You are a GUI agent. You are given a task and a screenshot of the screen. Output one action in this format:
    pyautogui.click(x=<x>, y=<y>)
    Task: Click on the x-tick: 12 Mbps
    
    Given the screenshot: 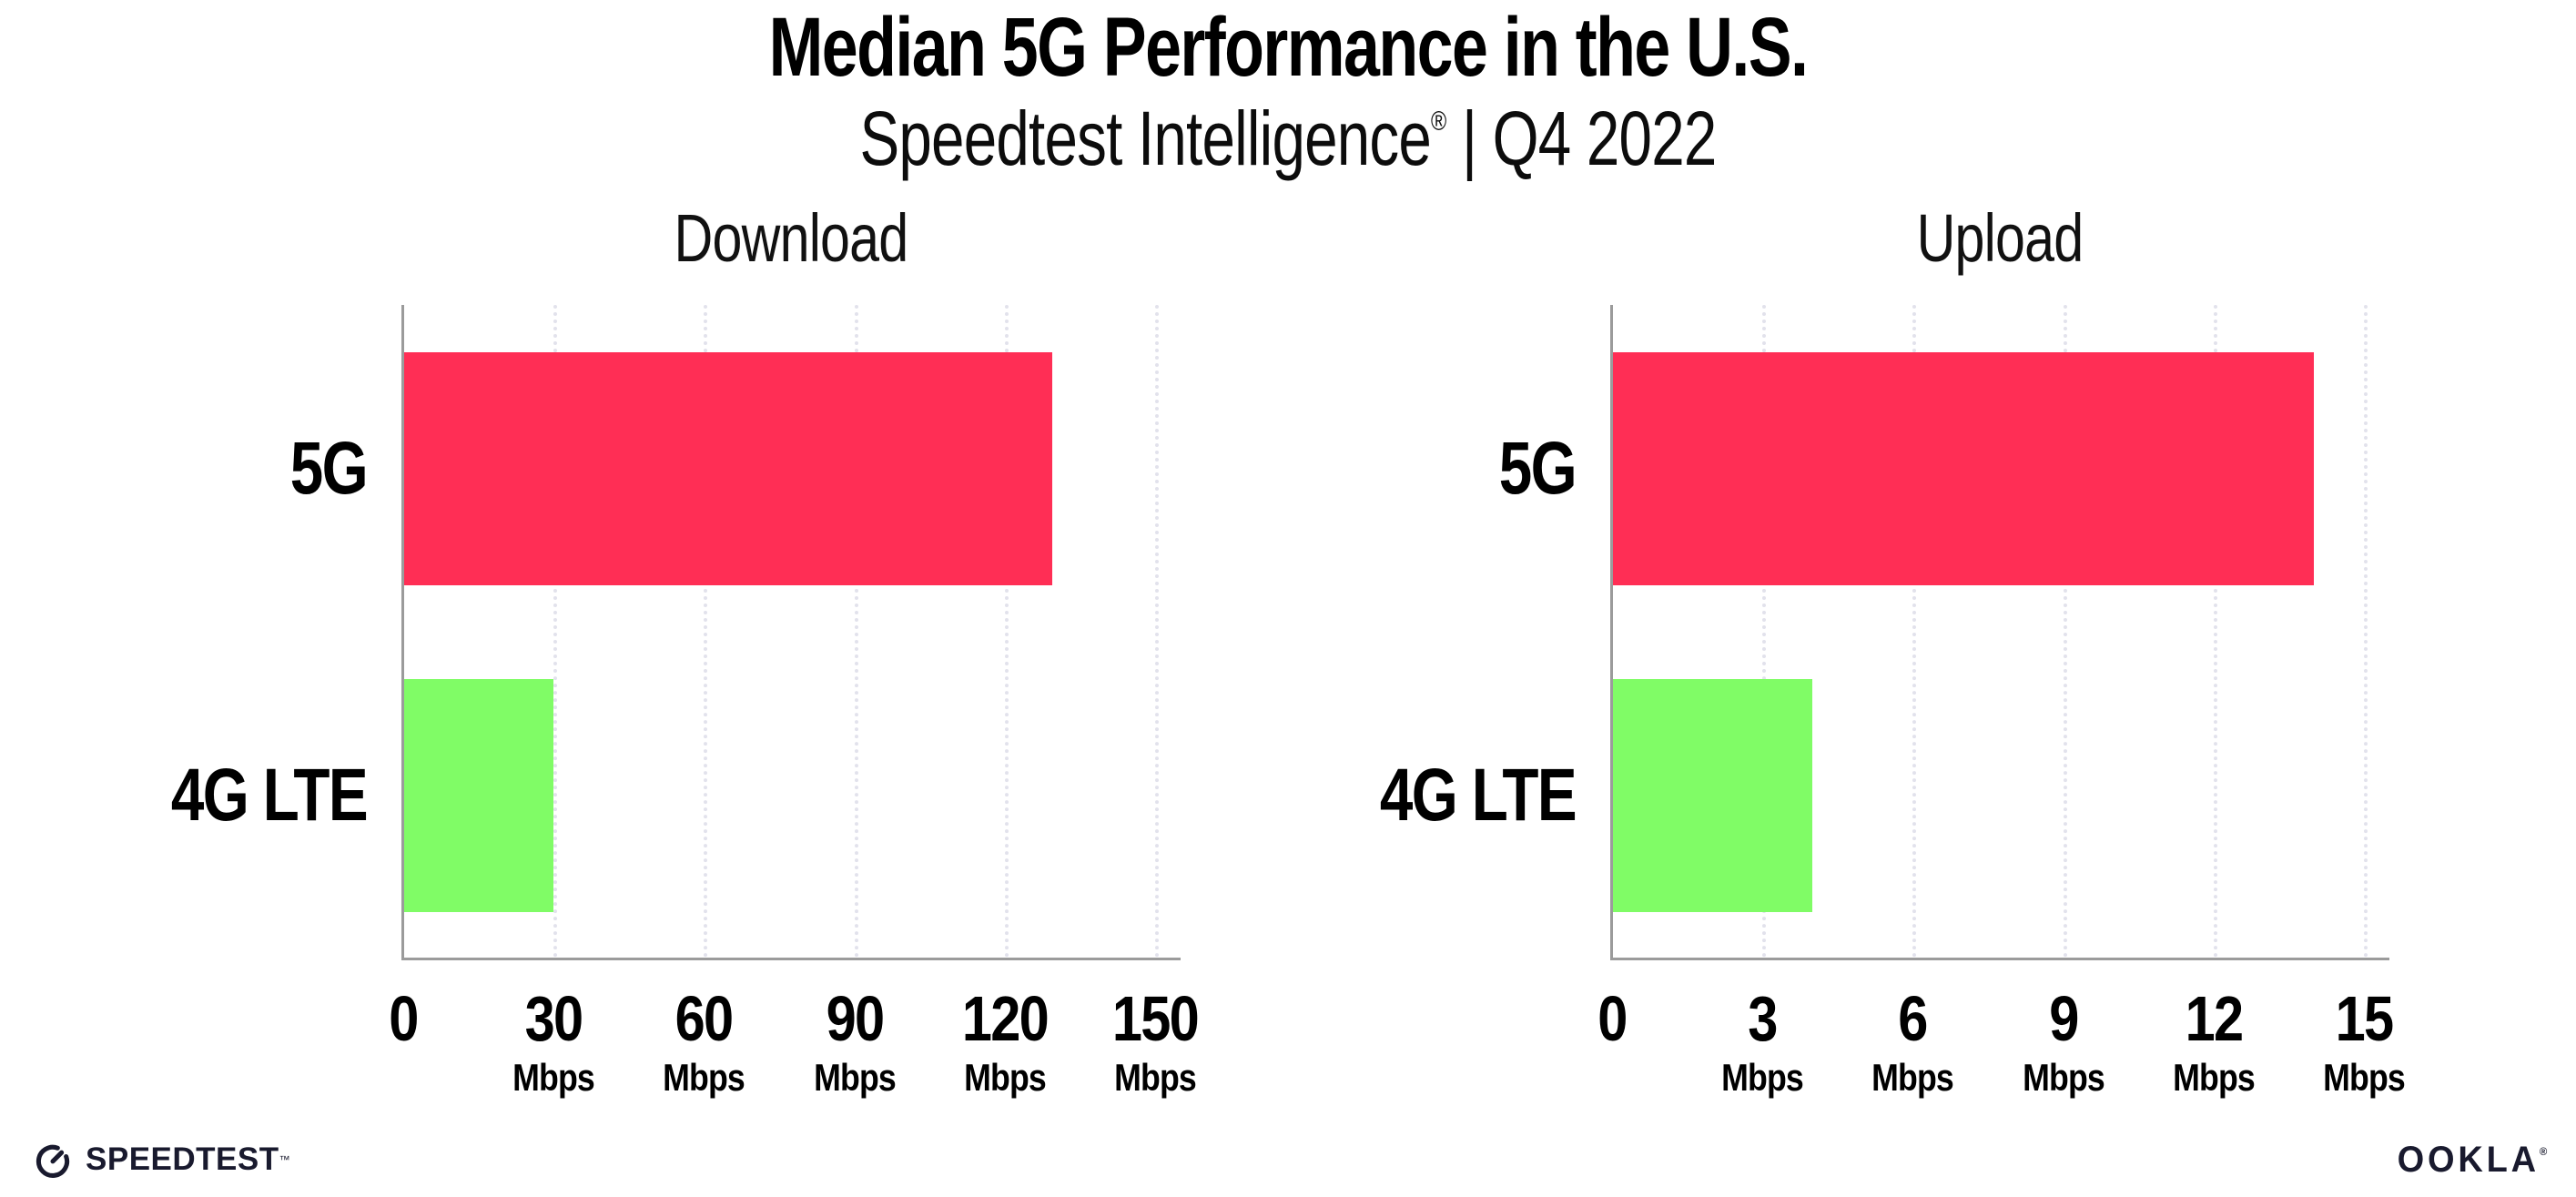 What is the action you would take?
    pyautogui.click(x=2213, y=1041)
    